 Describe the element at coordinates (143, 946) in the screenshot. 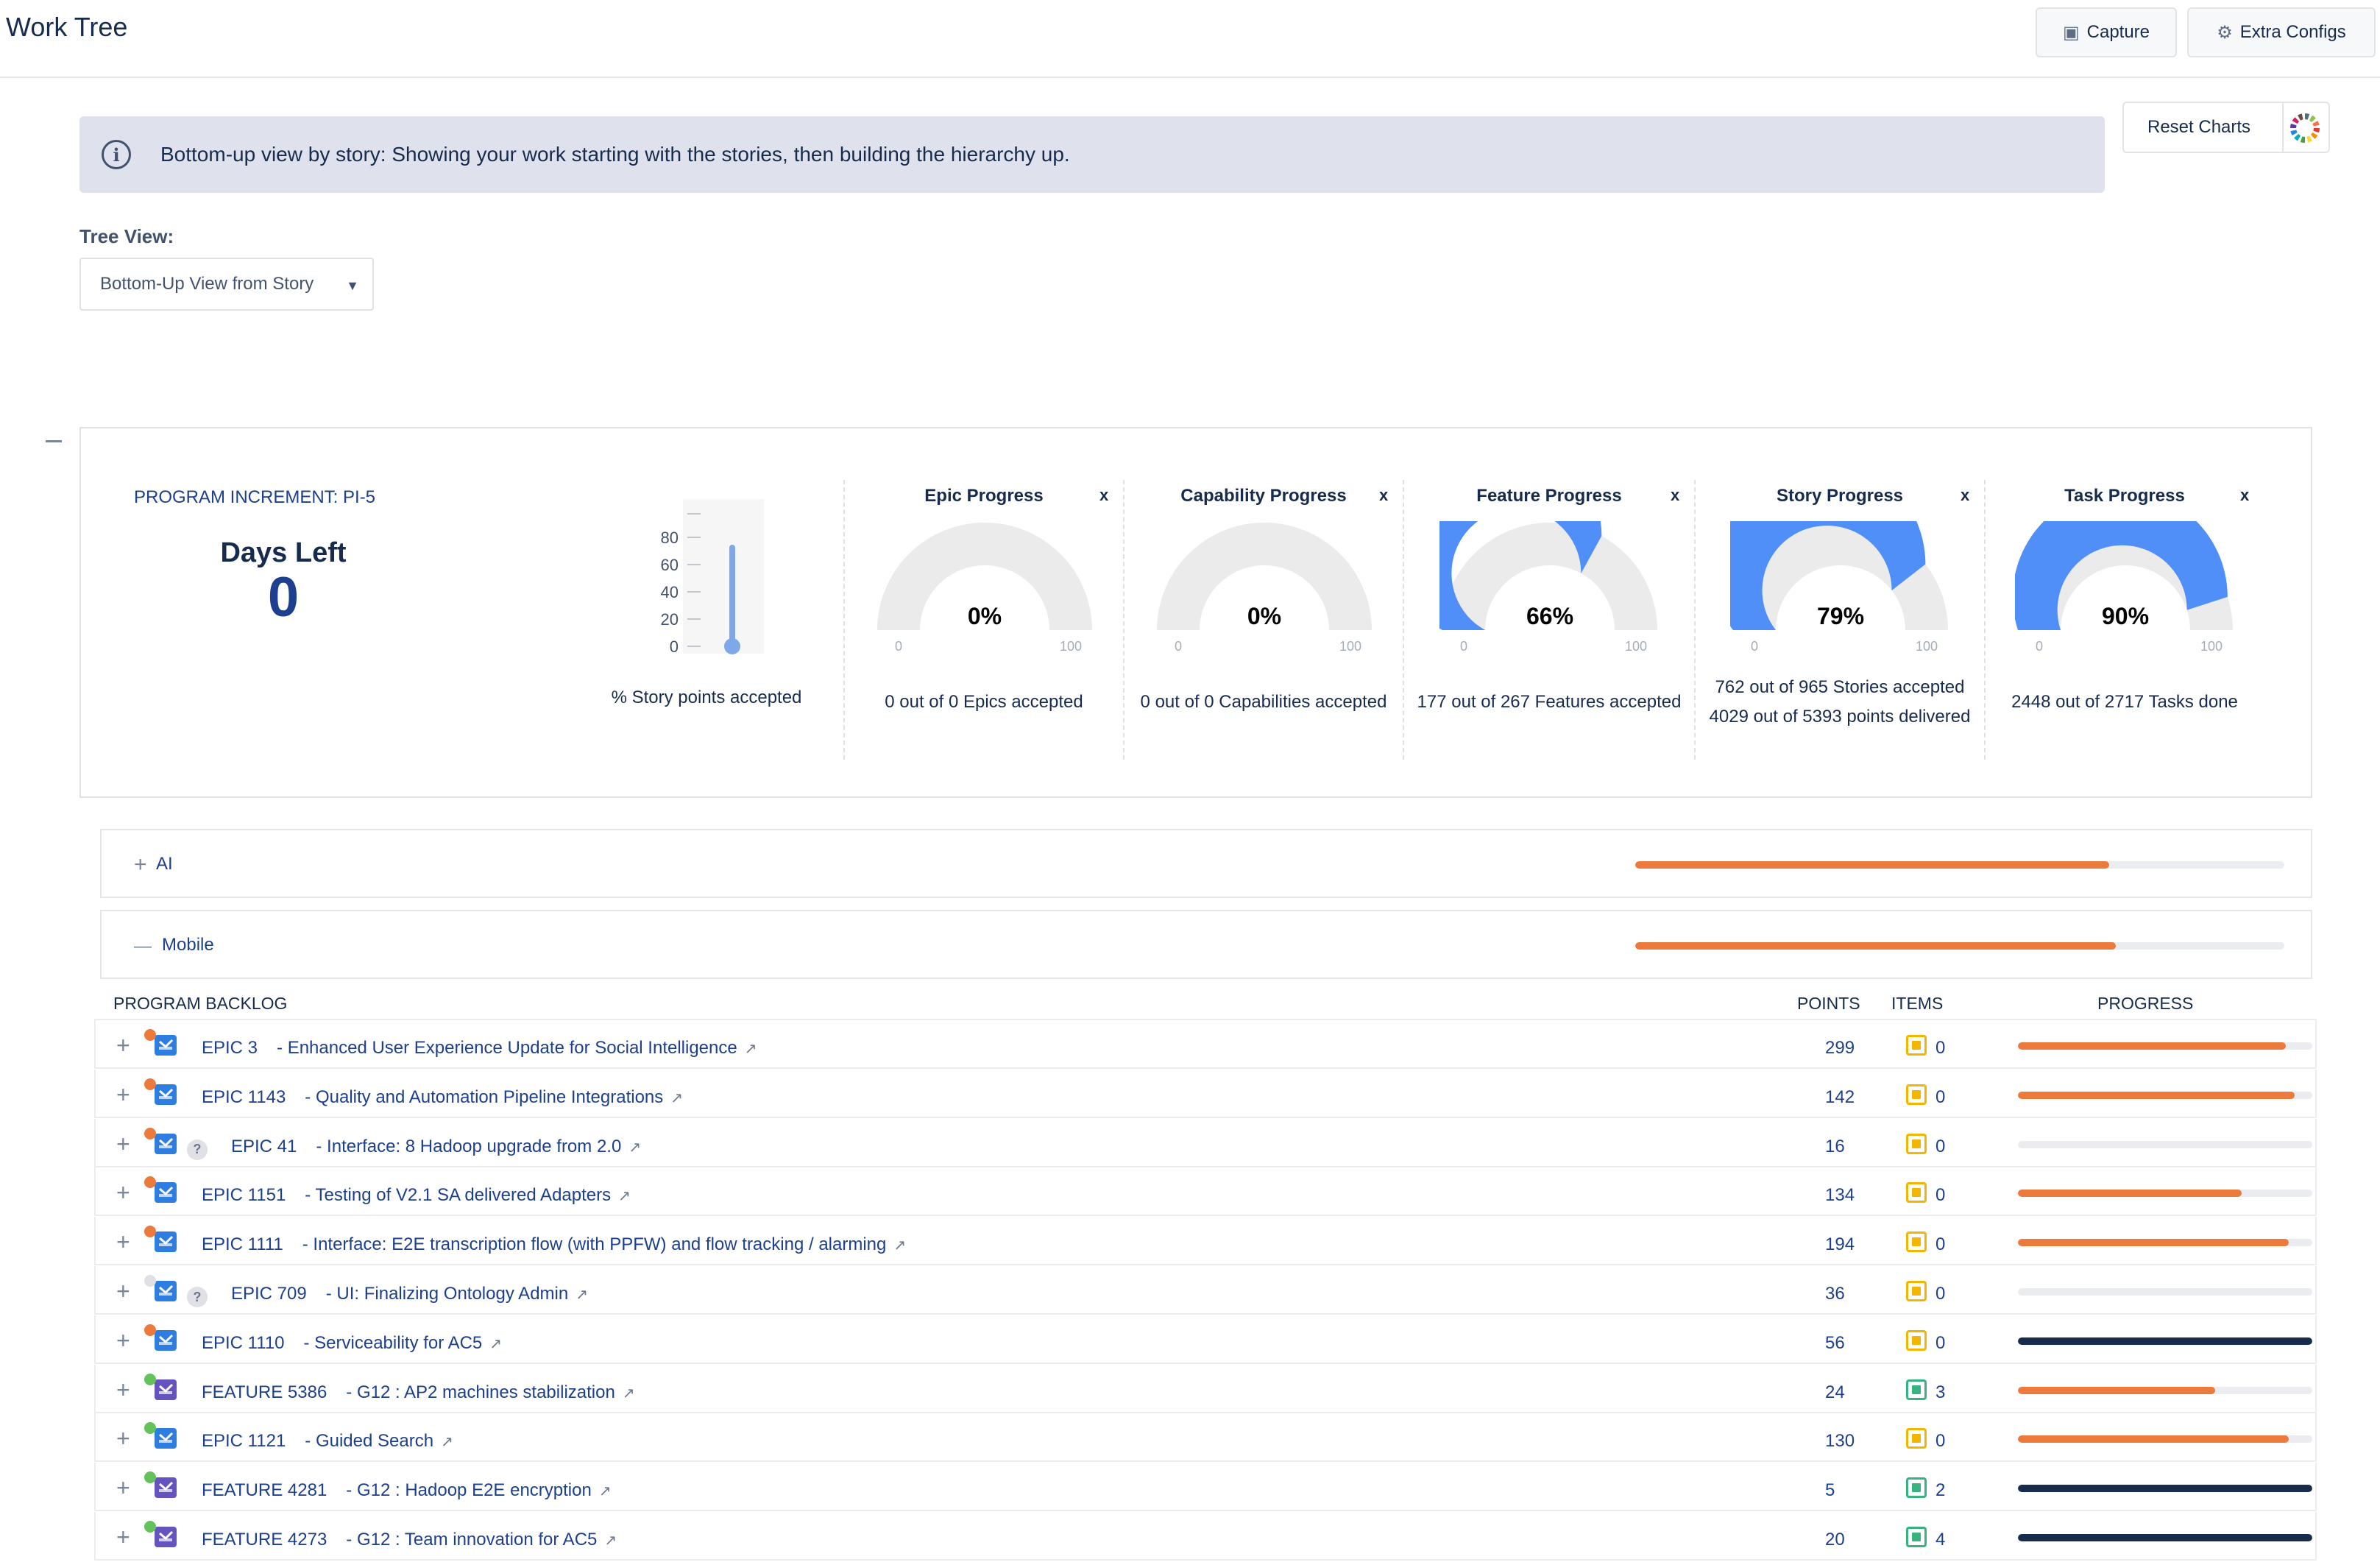

I see `collapse-icon: —` at that location.